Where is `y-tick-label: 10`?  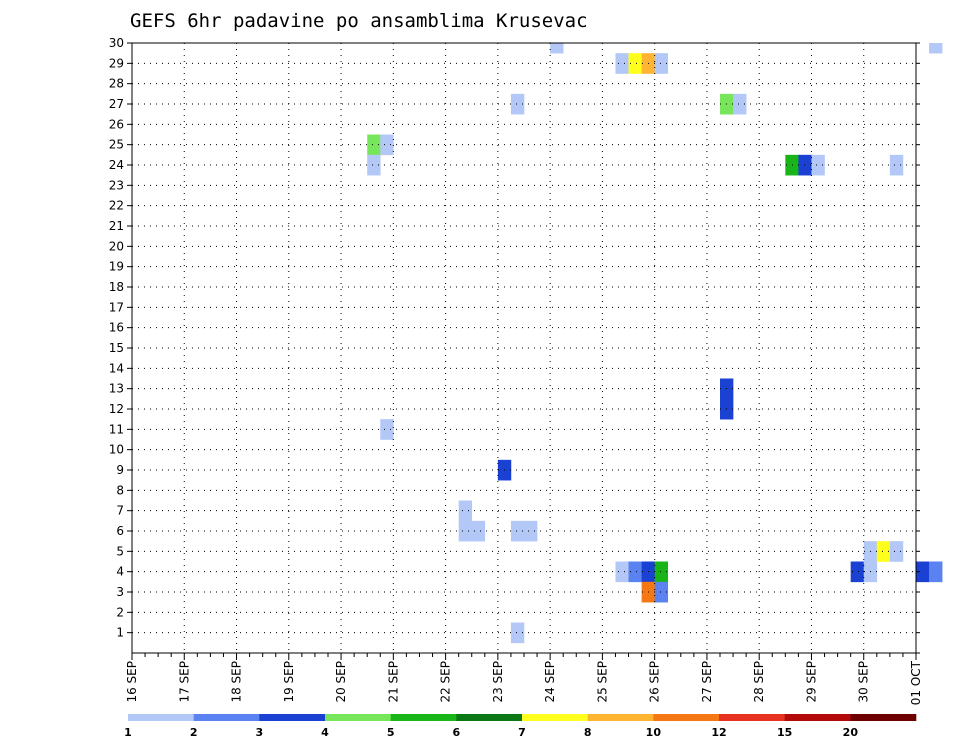 y-tick-label: 10 is located at coordinates (116, 450).